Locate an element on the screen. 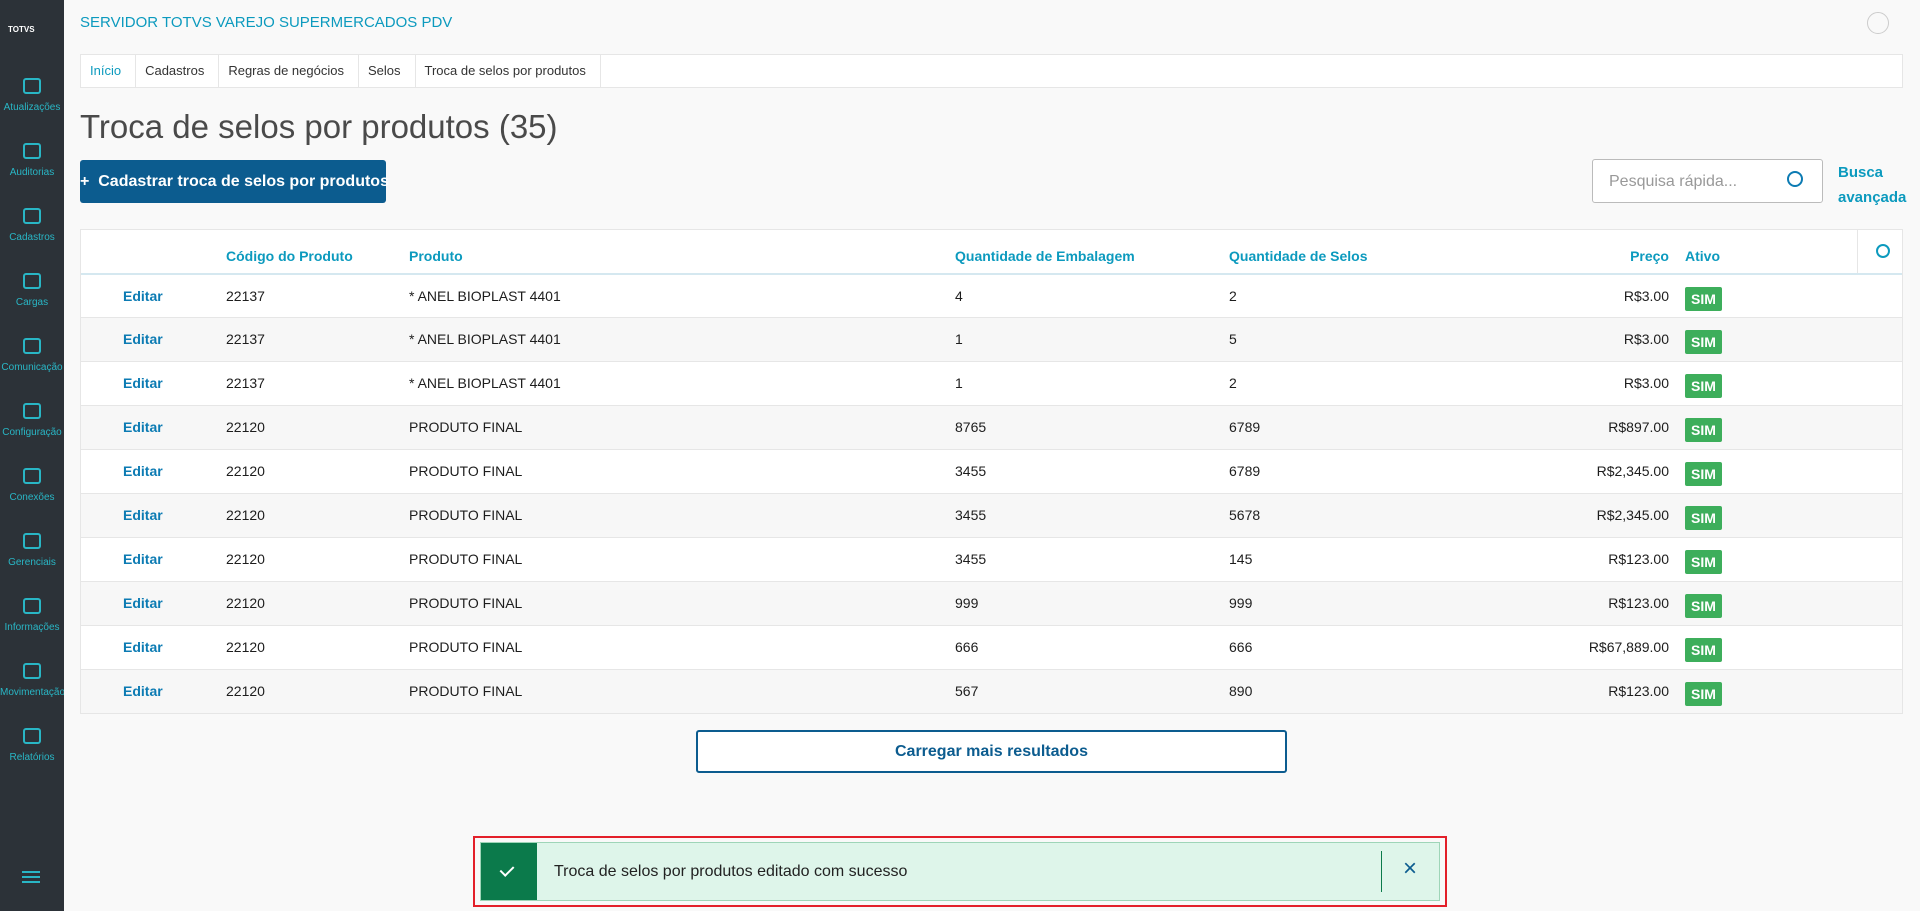 The width and height of the screenshot is (1920, 911). divider is located at coordinates (1857, 251).